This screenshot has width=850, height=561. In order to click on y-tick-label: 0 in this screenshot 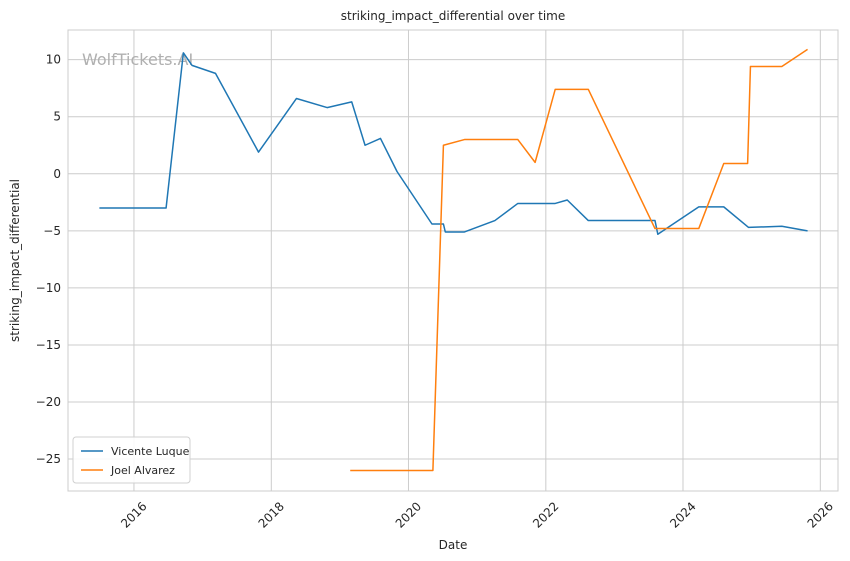, I will do `click(57, 174)`.